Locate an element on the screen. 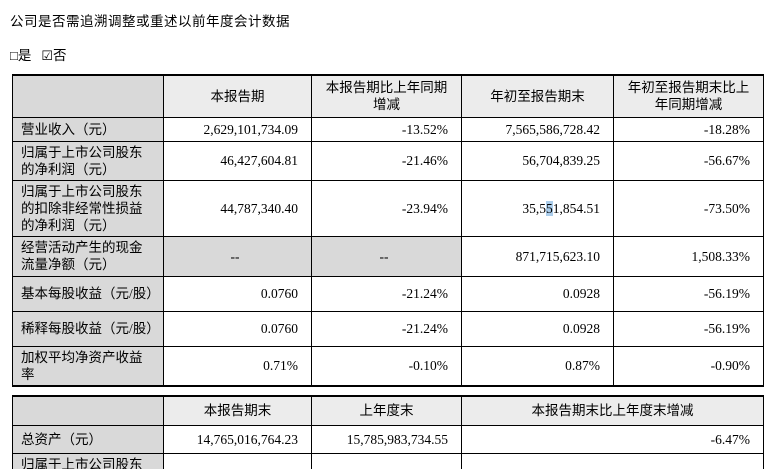 This screenshot has width=775, height=469. checkbox-checked-icon: ☑ is located at coordinates (47, 55).